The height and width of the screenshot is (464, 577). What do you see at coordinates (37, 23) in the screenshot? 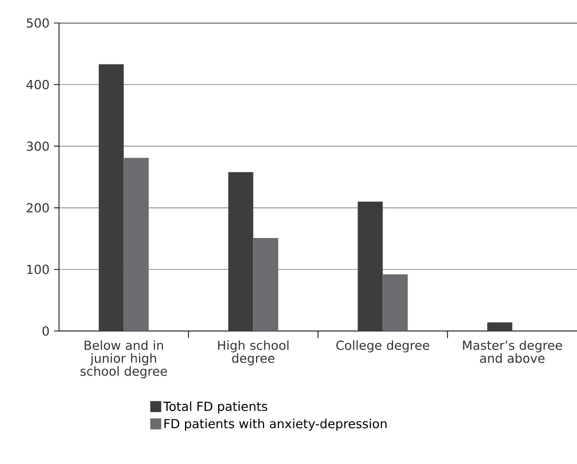
I see `y-tick-label: 500` at bounding box center [37, 23].